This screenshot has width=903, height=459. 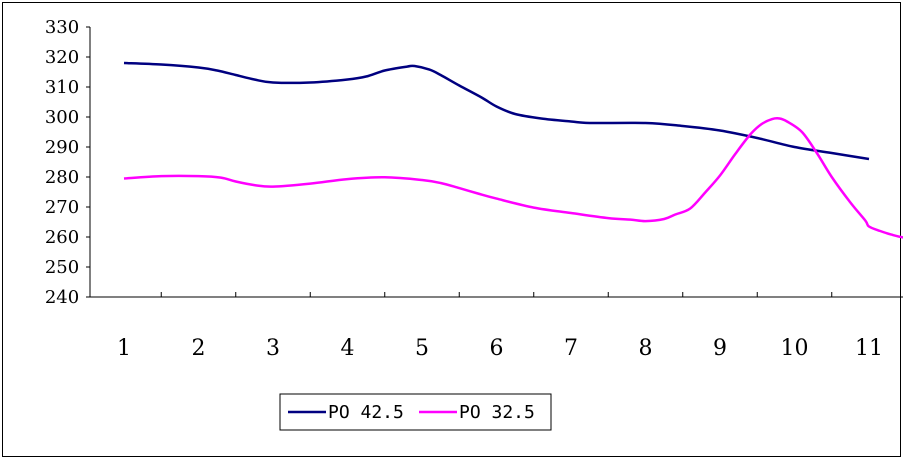 I want to click on legend: PO 42.5 PO 32.5, so click(x=415, y=412).